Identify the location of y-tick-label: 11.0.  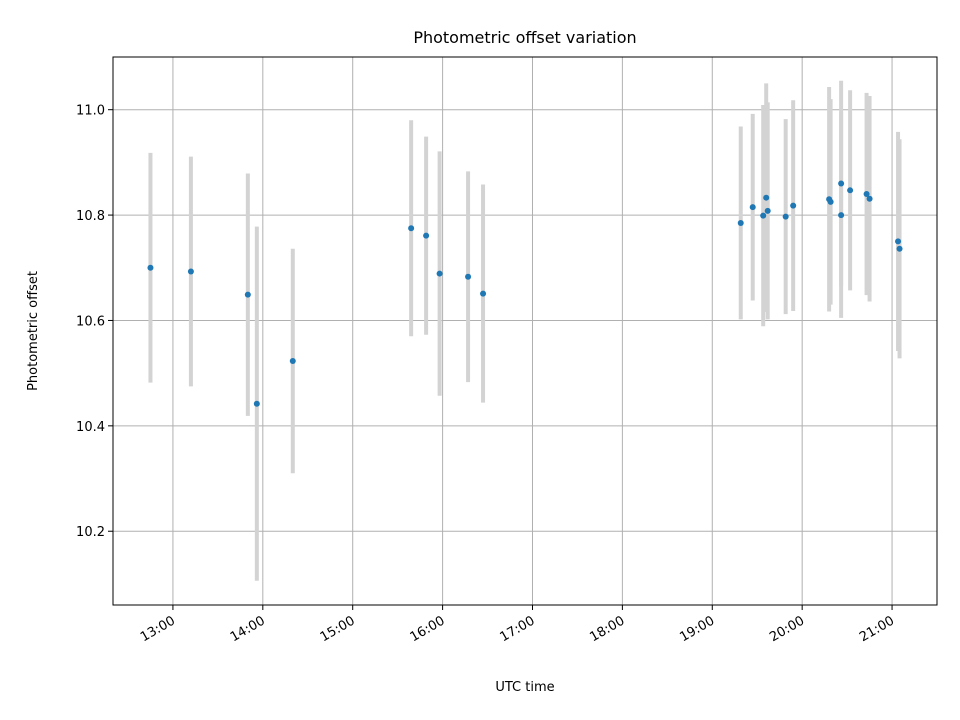
(90, 111).